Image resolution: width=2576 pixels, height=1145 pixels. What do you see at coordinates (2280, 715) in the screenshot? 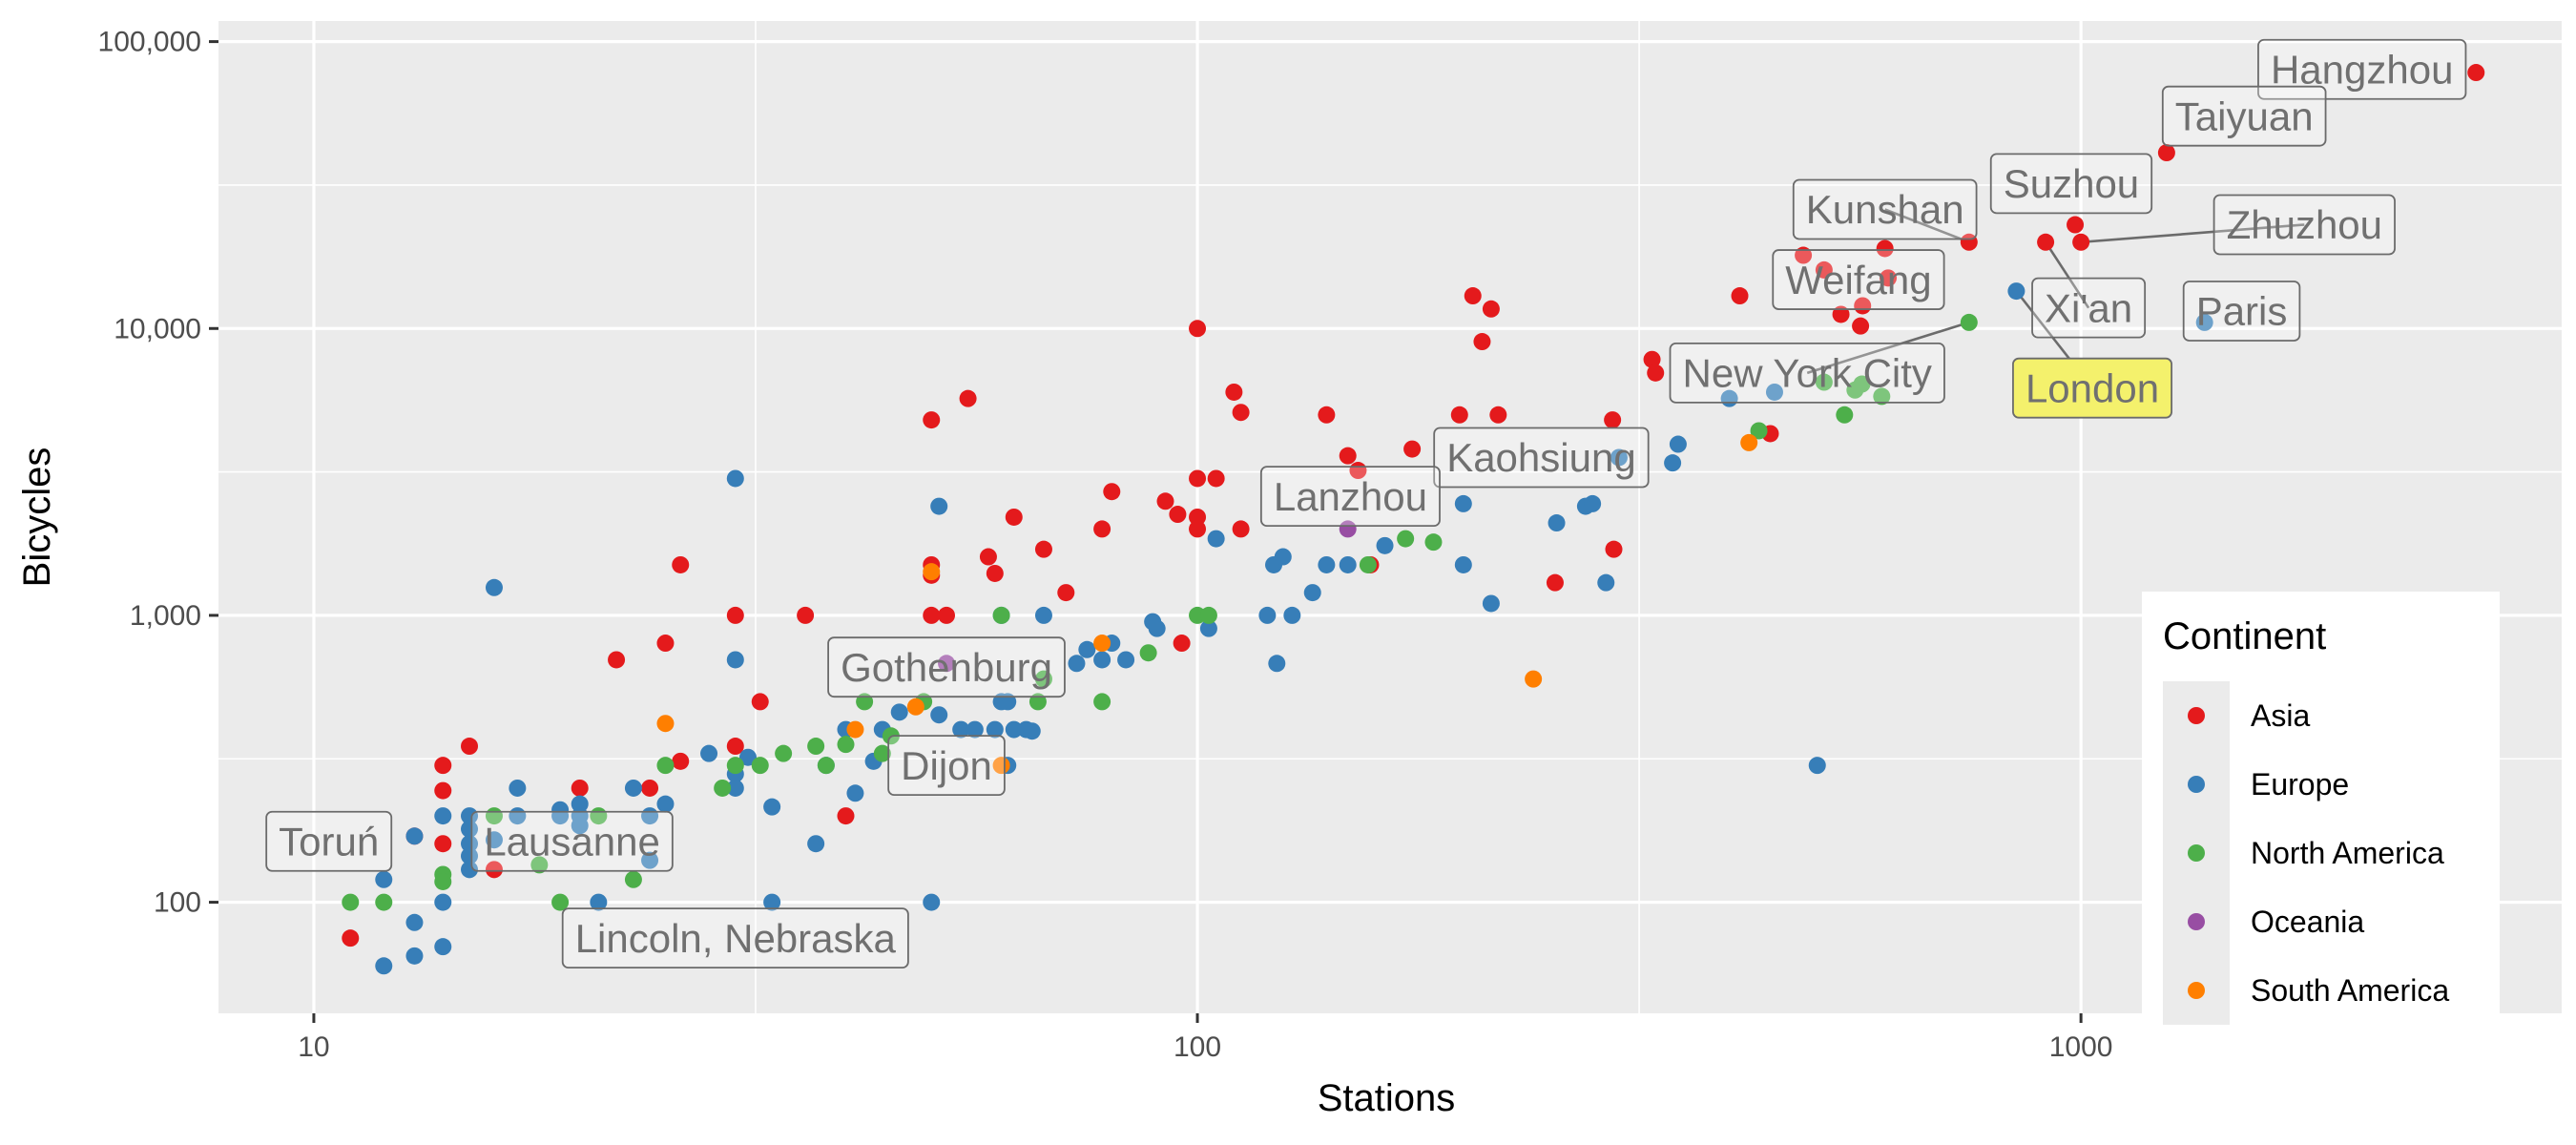
I see `legend-label: Asia` at bounding box center [2280, 715].